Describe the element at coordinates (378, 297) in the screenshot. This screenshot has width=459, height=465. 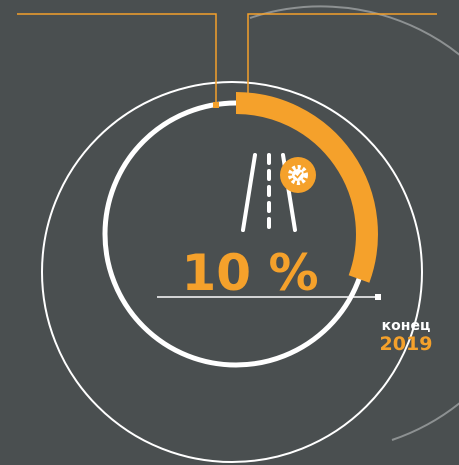
I see `baseline-marker` at that location.